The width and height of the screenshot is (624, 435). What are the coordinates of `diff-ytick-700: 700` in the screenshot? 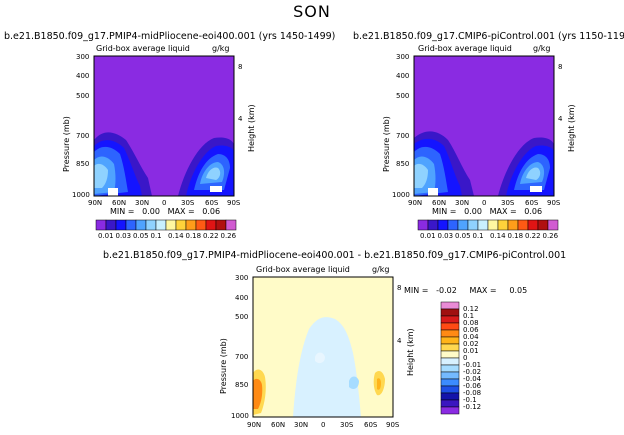 It's located at (242, 357).